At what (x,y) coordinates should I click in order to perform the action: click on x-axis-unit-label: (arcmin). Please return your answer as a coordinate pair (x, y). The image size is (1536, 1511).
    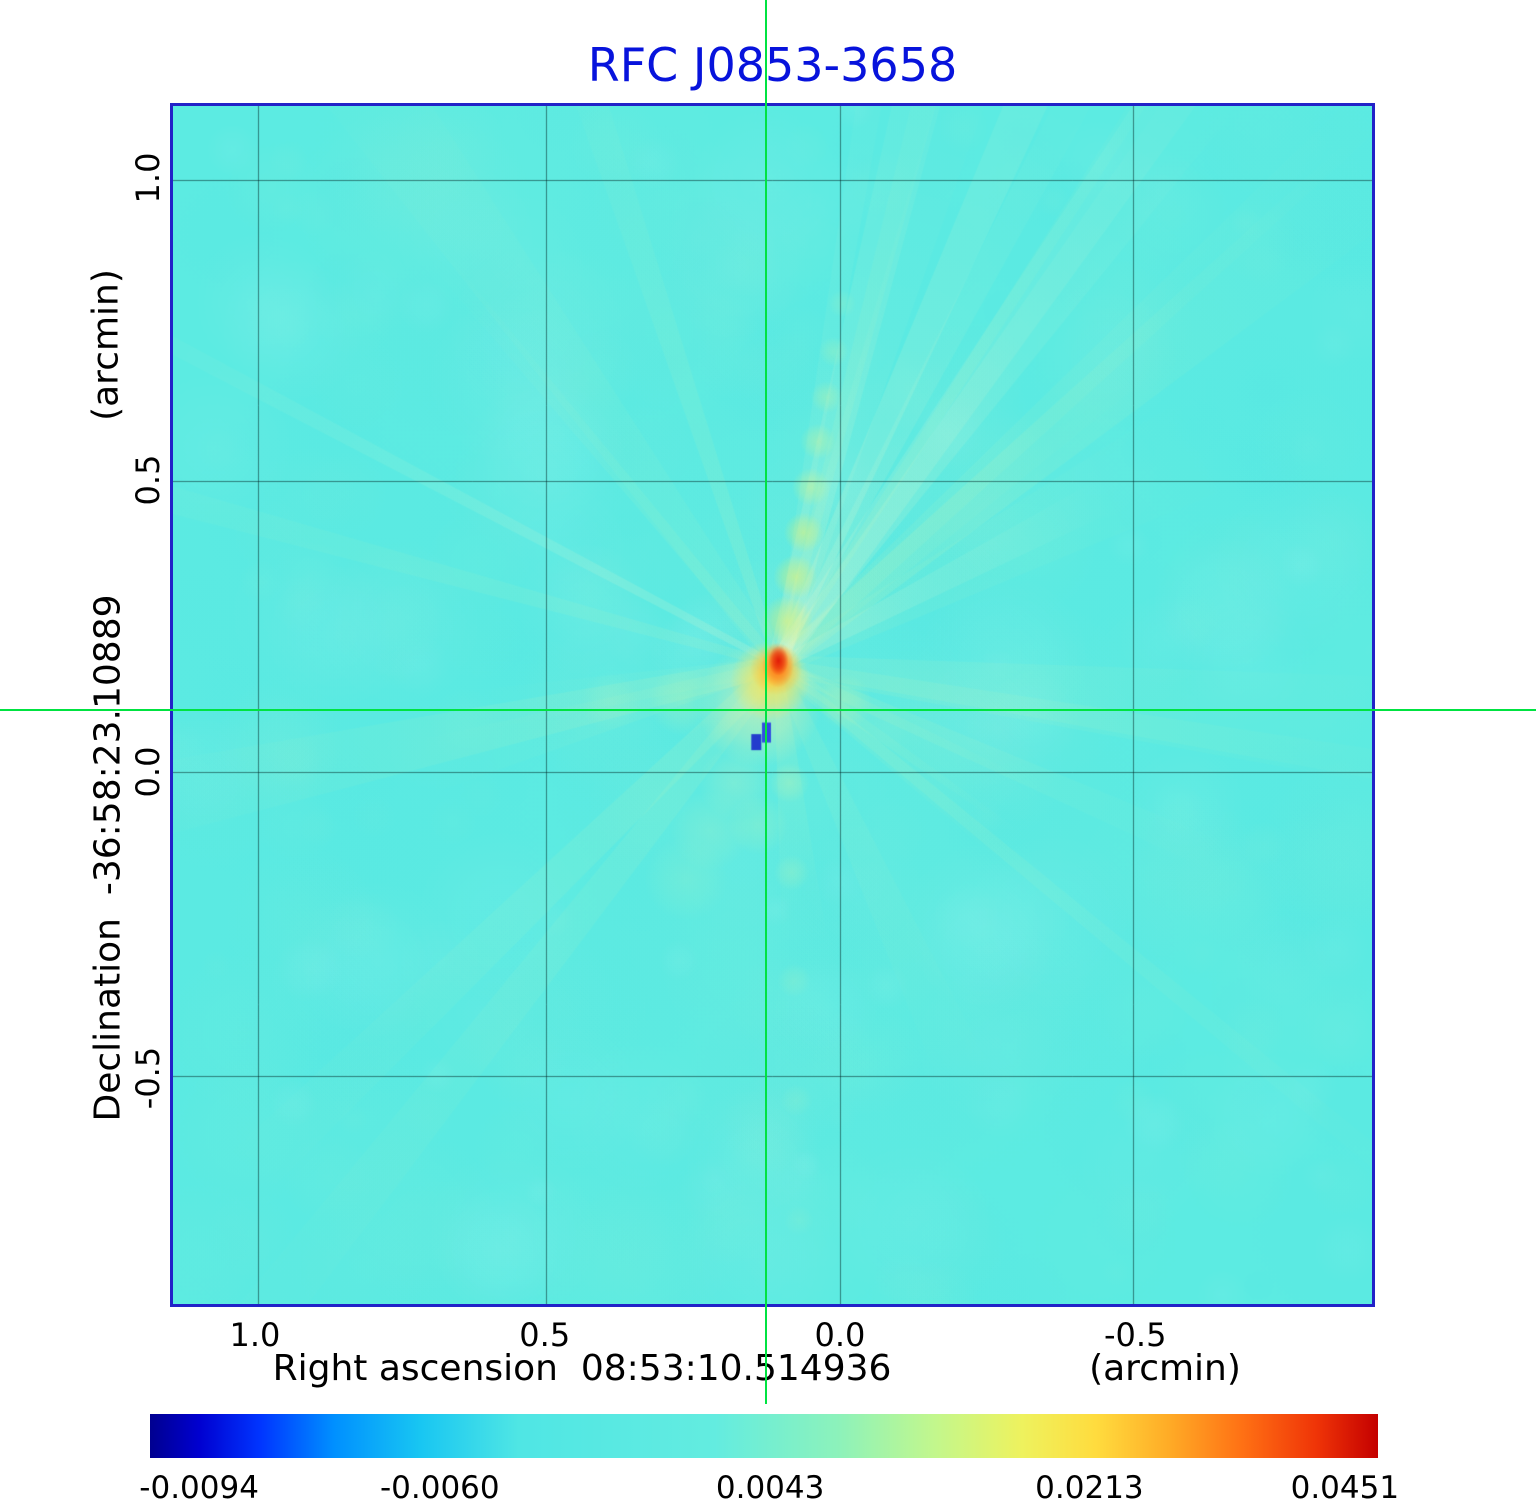
    Looking at the image, I should click on (1165, 1368).